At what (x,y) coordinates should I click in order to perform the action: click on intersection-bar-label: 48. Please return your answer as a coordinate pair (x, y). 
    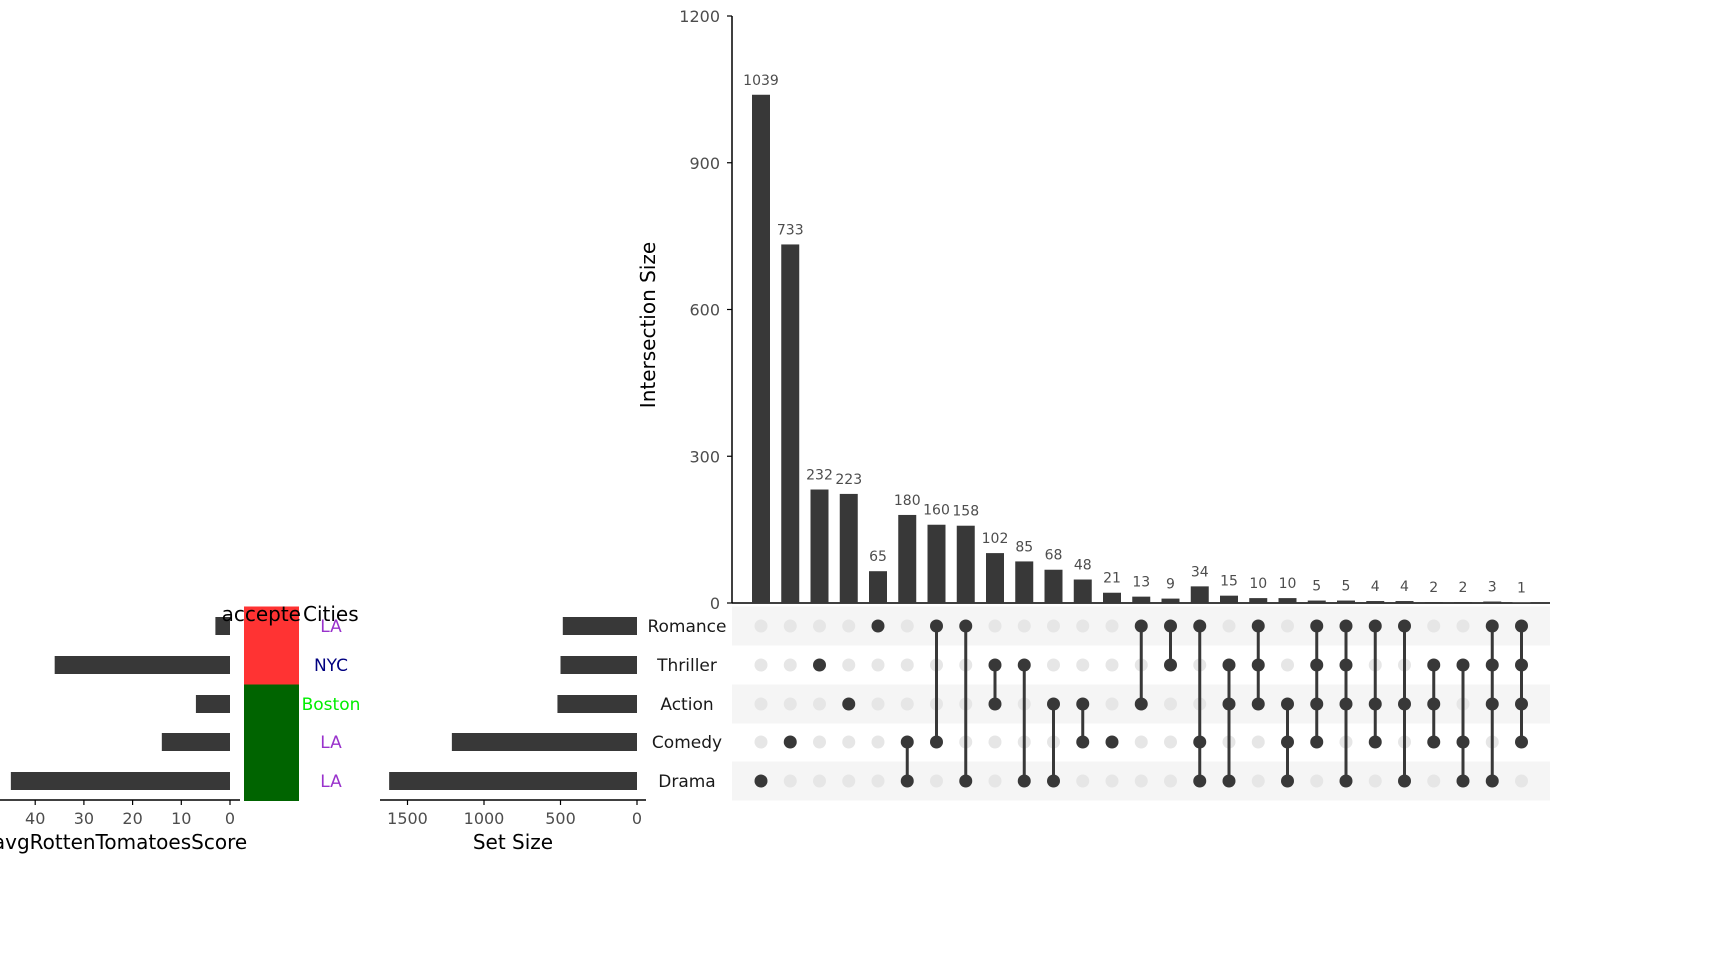
    Looking at the image, I should click on (1083, 566).